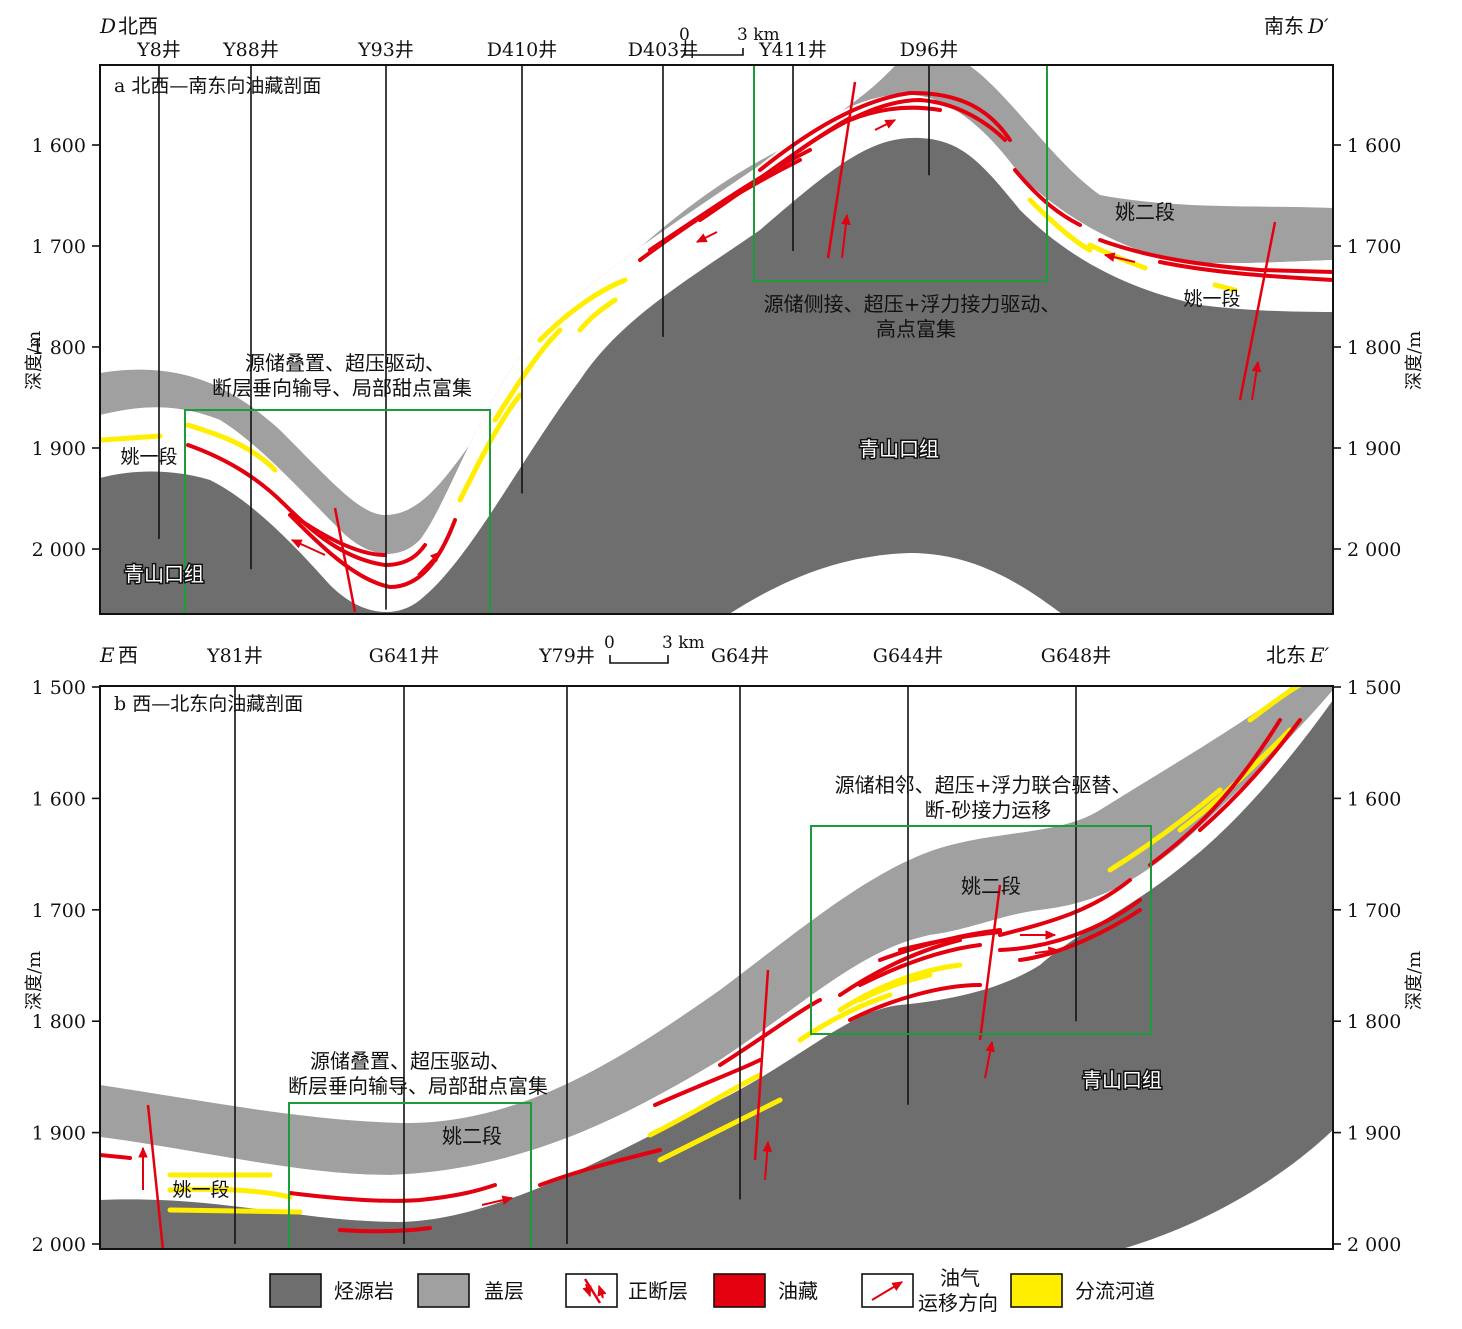 Image resolution: width=1462 pixels, height=1329 pixels. I want to click on b-tick-label-left: 1 600, so click(59, 799).